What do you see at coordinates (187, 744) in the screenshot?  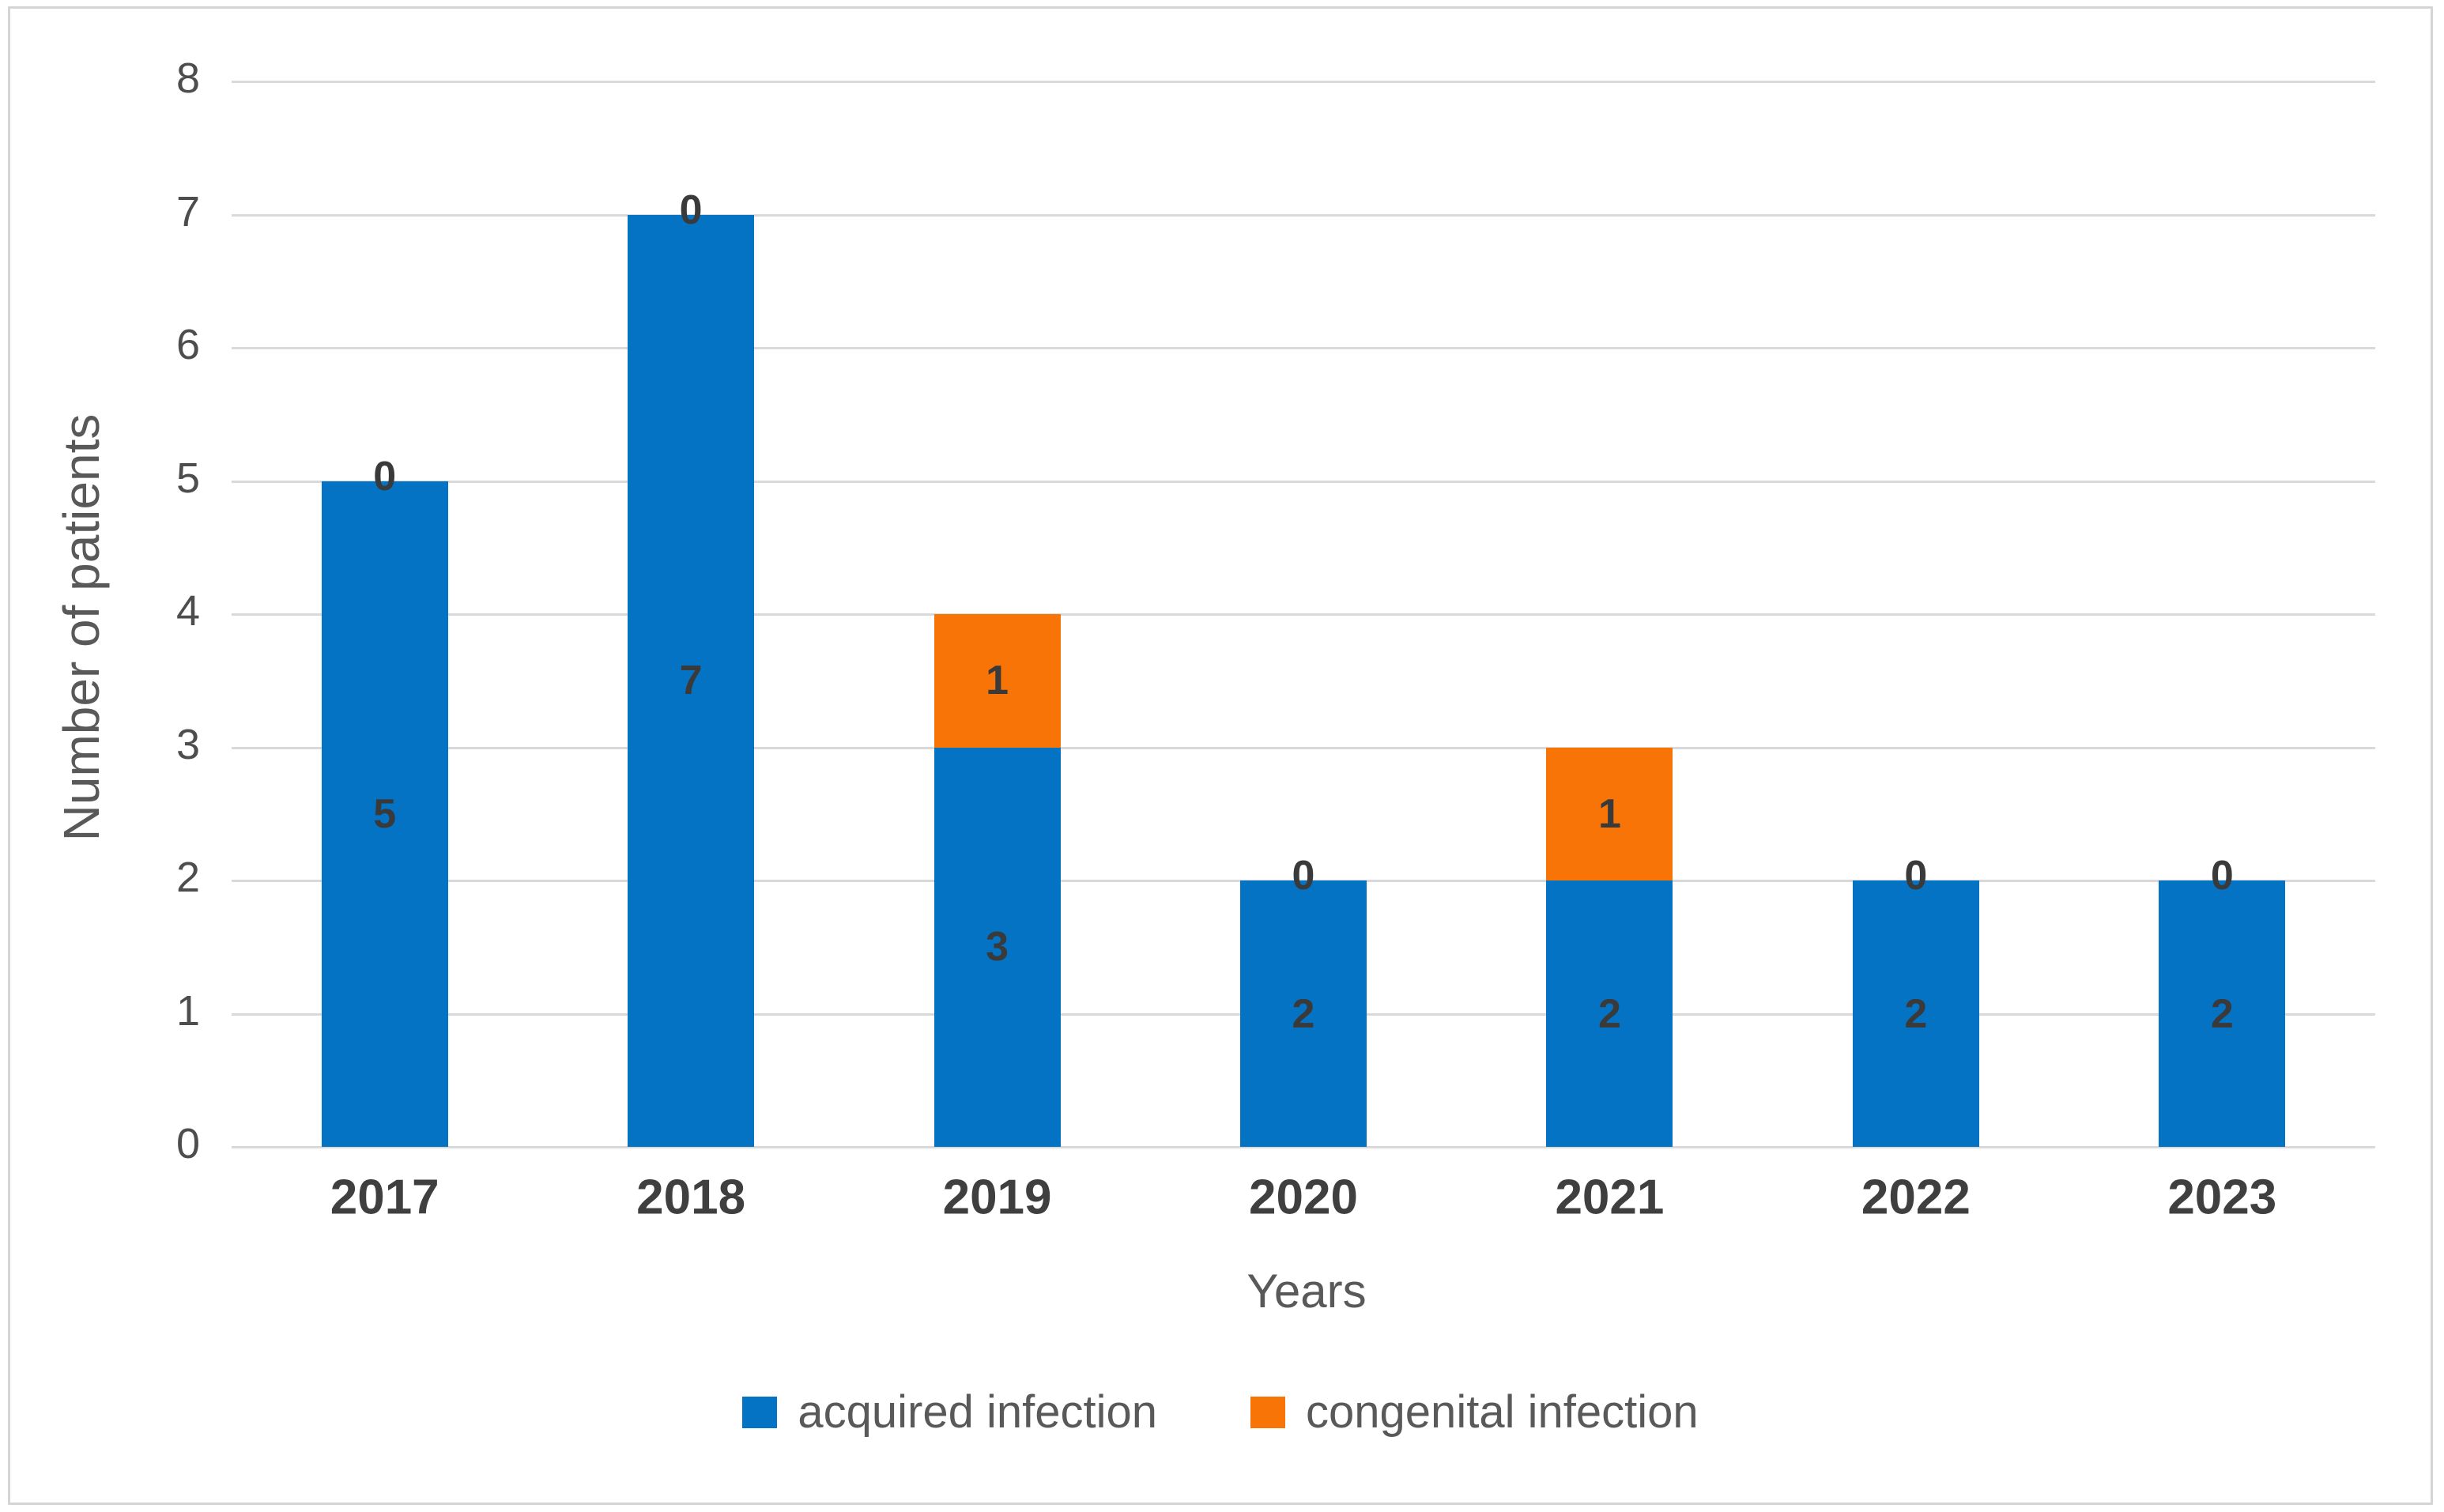 I see `y-tick-label-3: 3` at bounding box center [187, 744].